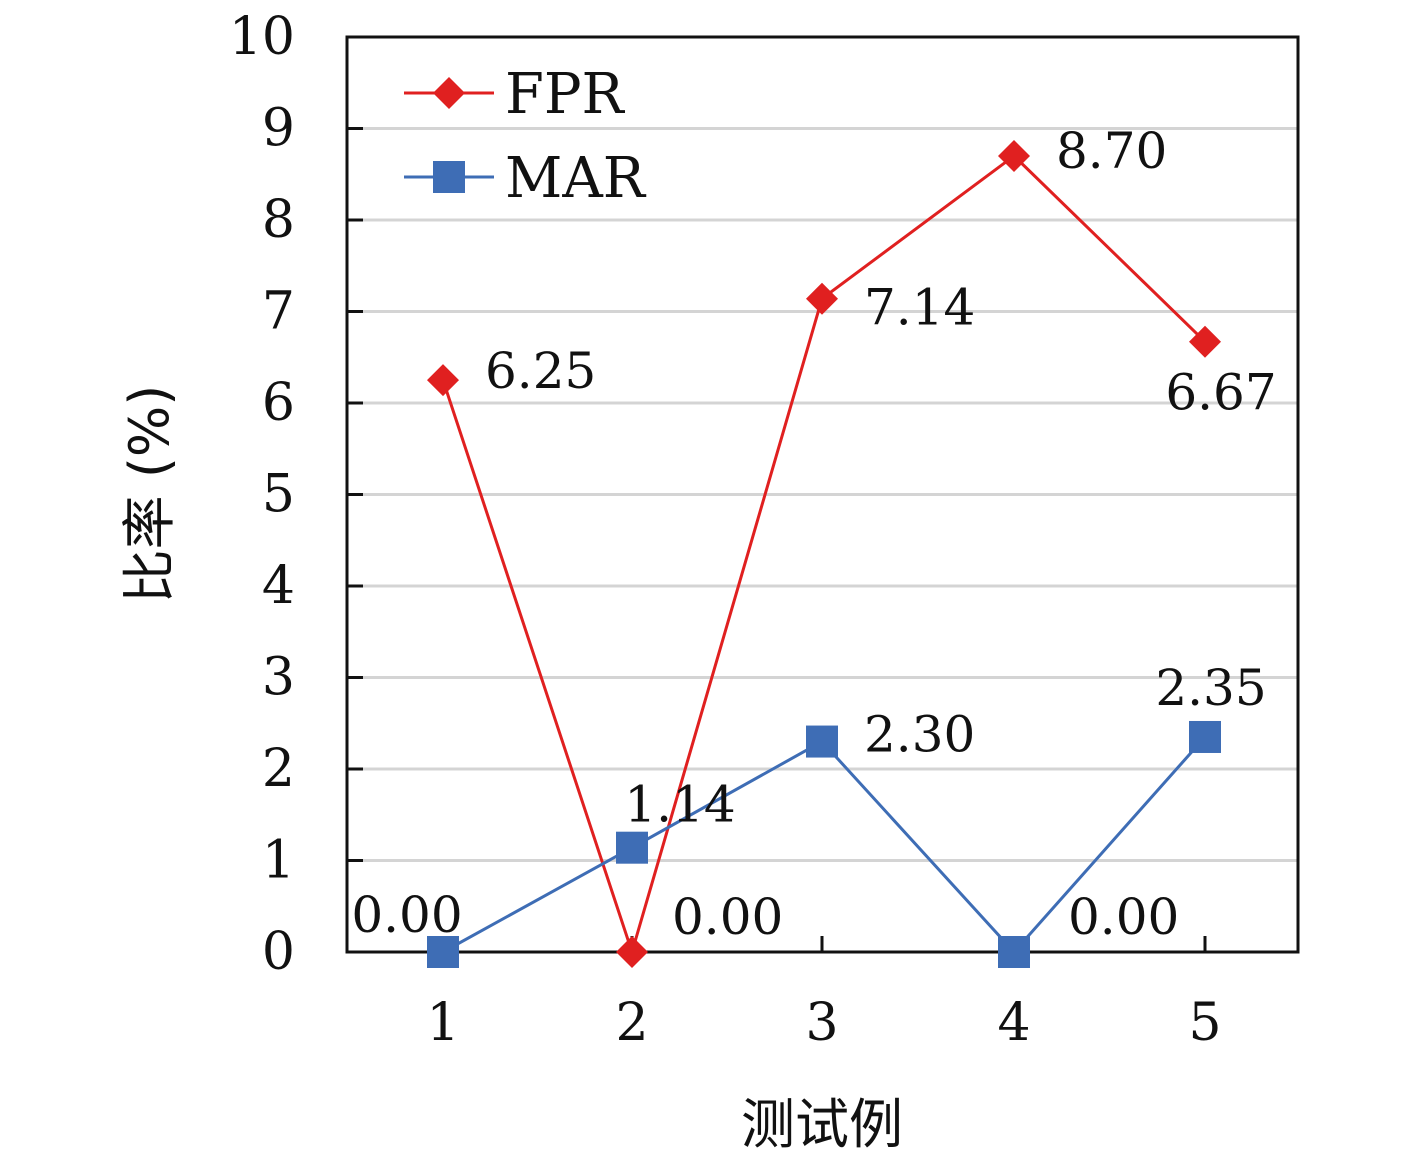  I want to click on y-tick-labels: 0 1 2 3 4 5 6 7 8 9 10, so click(262, 494).